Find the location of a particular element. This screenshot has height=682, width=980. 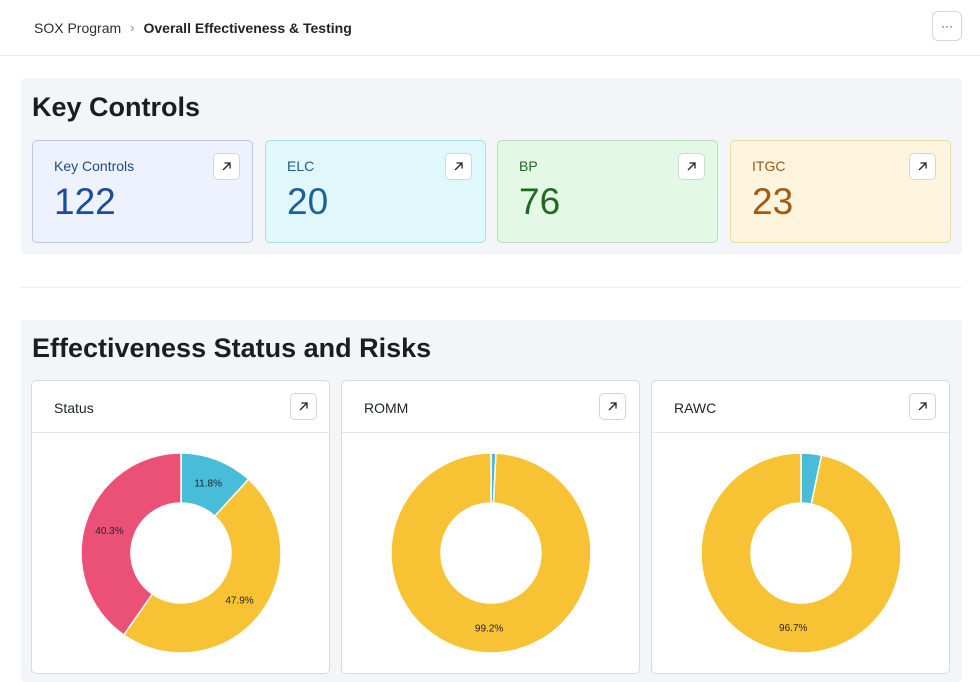

effectiveness-title: Effectiveness Status and Risks is located at coordinates (232, 348).